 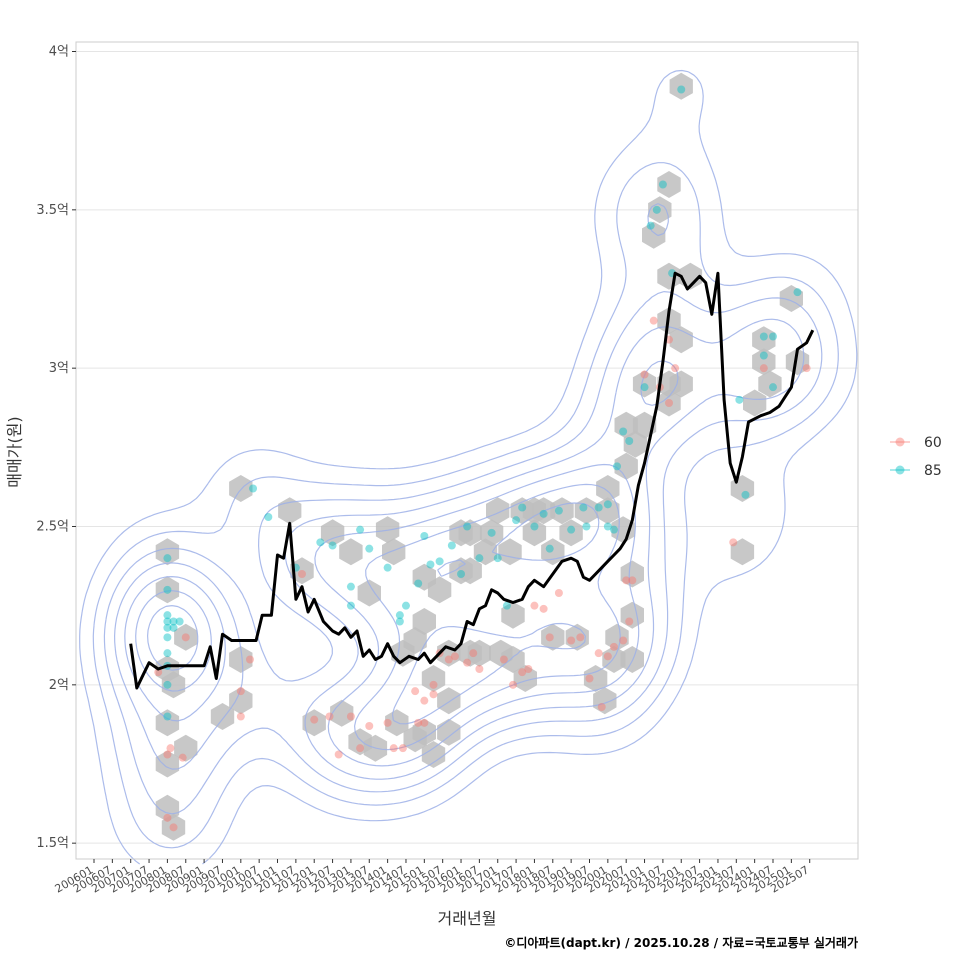 I want to click on y-tick-label: 4억, so click(x=59, y=52).